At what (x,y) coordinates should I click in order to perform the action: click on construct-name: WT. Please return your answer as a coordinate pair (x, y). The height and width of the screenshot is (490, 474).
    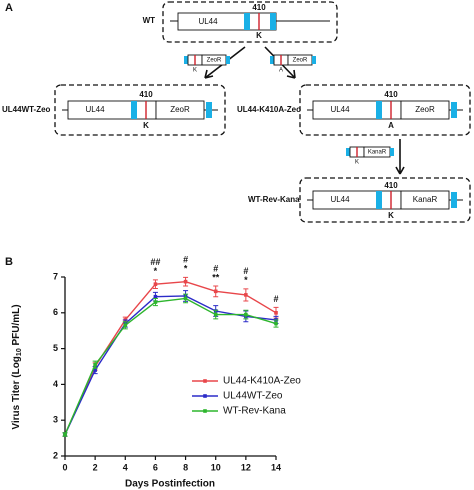
    Looking at the image, I should click on (149, 20).